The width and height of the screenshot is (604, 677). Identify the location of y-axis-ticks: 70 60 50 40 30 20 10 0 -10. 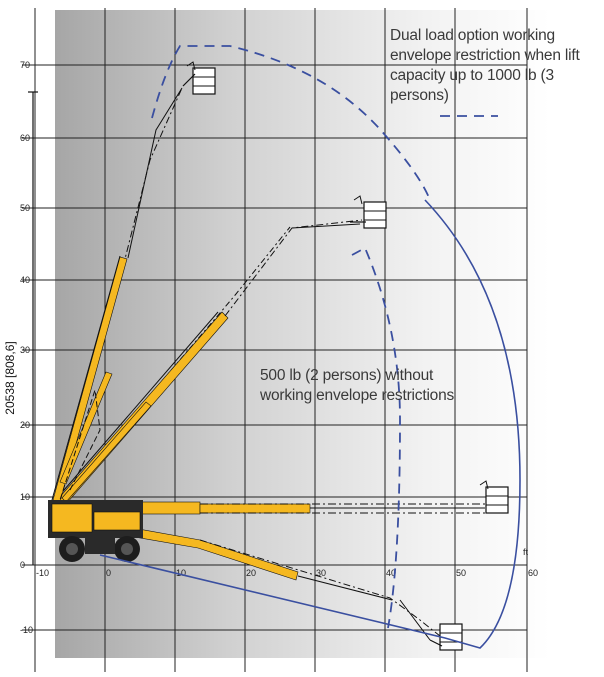
(26, 347).